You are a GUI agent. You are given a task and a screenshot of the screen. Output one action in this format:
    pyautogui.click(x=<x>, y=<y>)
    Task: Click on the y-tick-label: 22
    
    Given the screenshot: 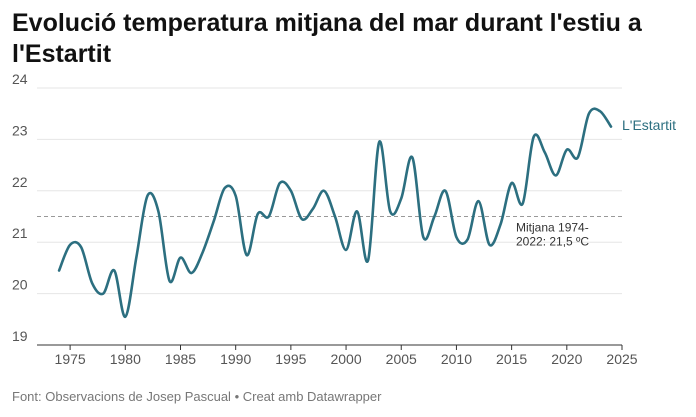 What is the action you would take?
    pyautogui.click(x=20, y=182)
    